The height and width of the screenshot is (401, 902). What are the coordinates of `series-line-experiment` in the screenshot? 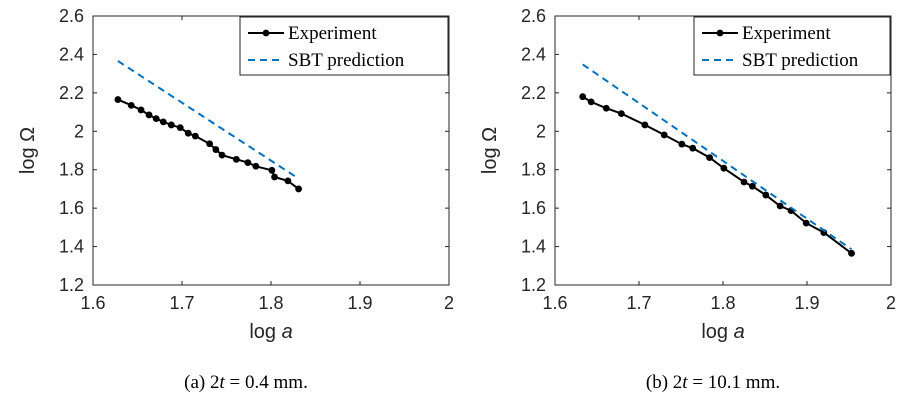 It's located at (717, 175).